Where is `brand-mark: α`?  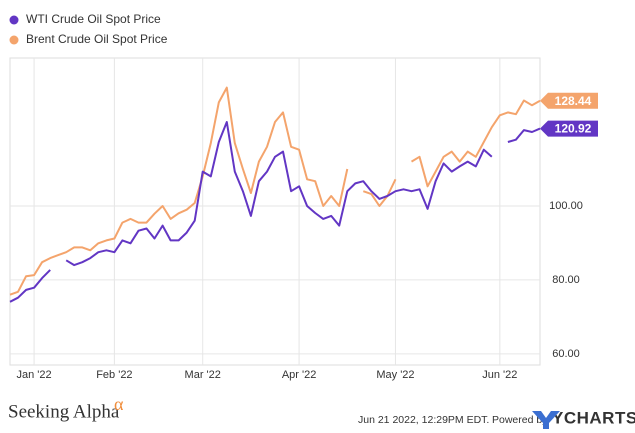 brand-mark: α is located at coordinates (119, 404).